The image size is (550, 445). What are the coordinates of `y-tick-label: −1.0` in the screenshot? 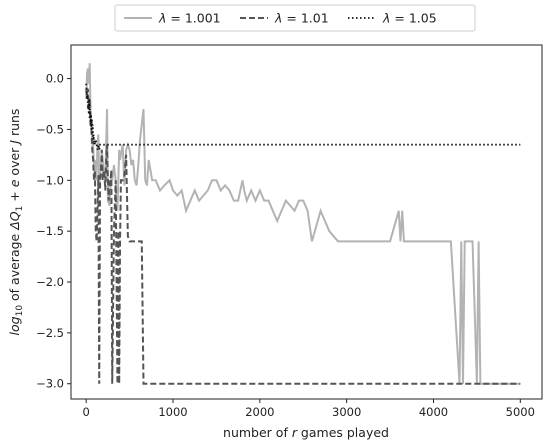 It's located at (50, 180).